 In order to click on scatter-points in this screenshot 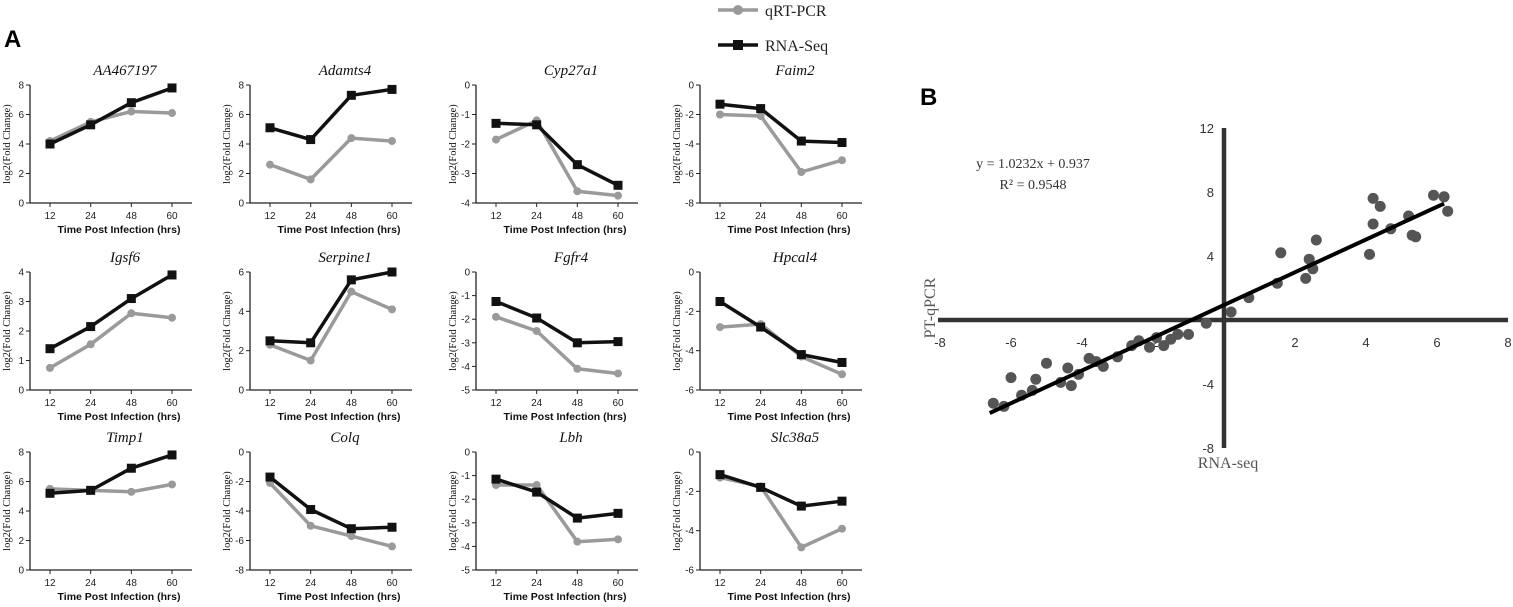, I will do `click(1220, 300)`.